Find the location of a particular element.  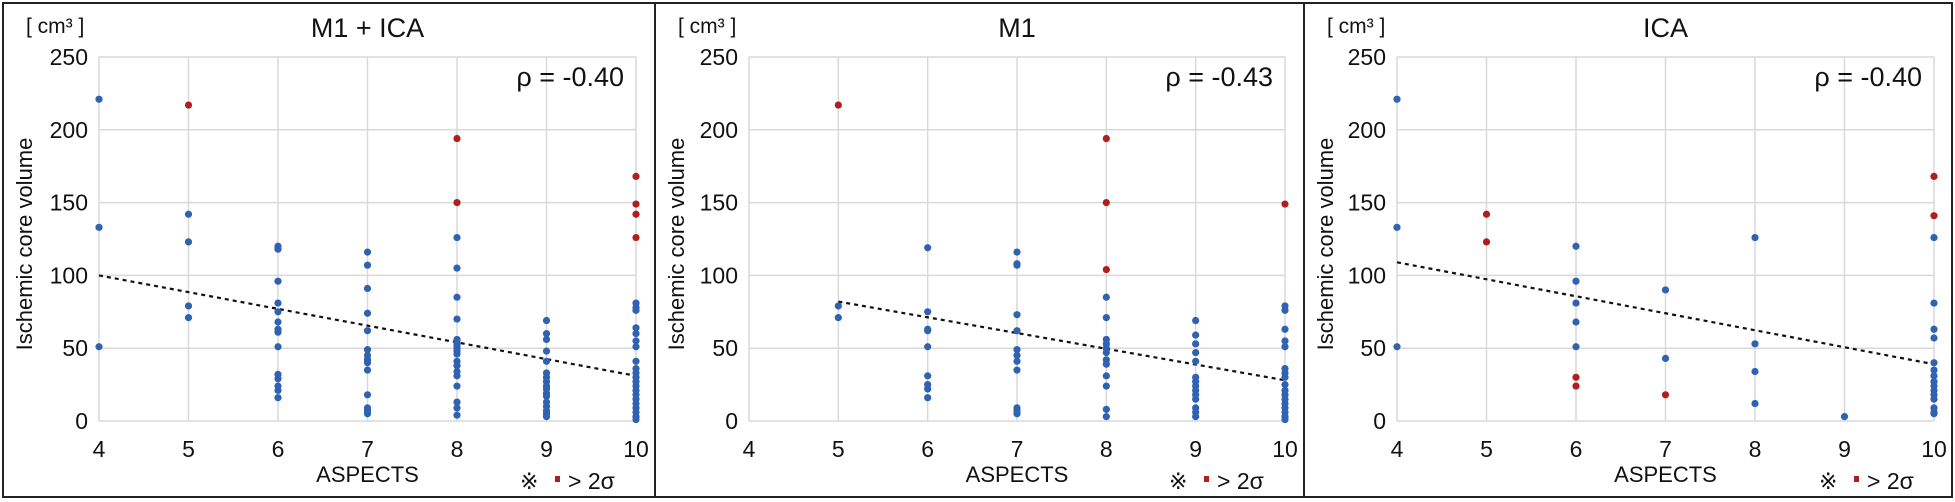

y-axis-label: Ischemic core volume is located at coordinates (24, 244).